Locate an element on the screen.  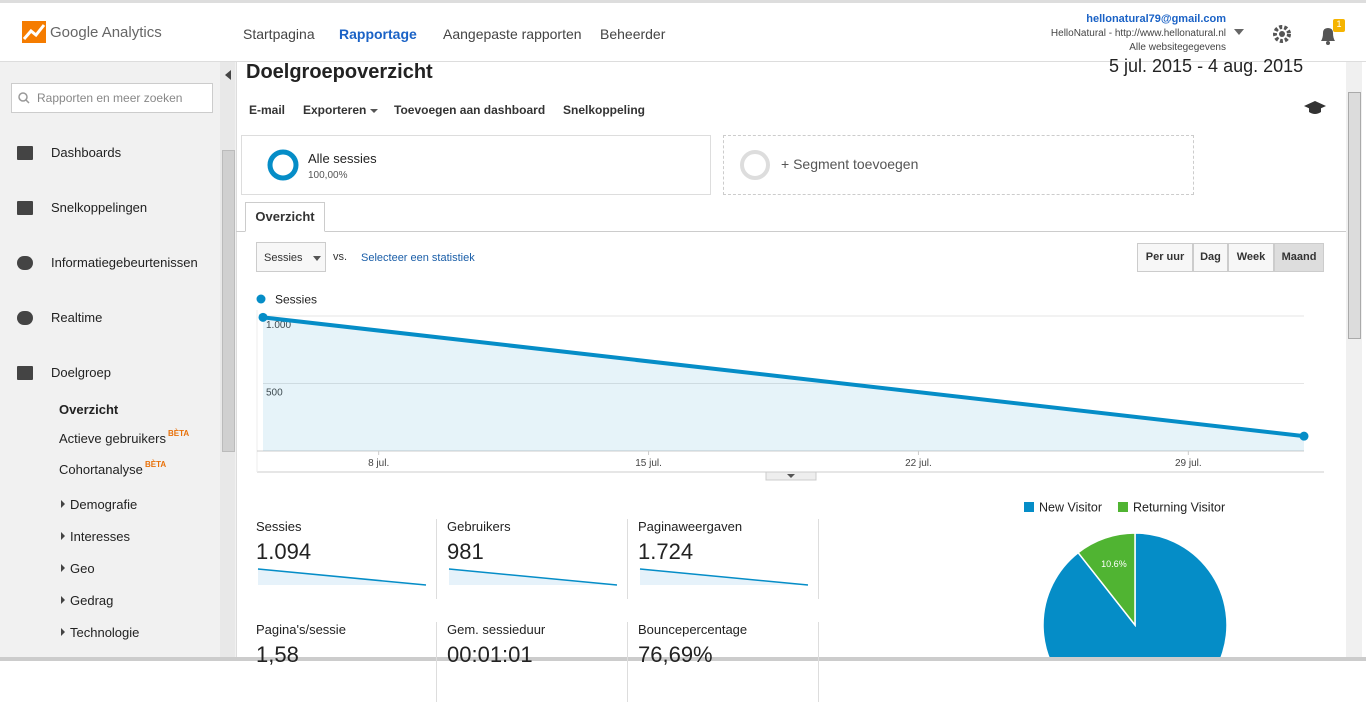
scorecard-value: 981 is located at coordinates (465, 551).